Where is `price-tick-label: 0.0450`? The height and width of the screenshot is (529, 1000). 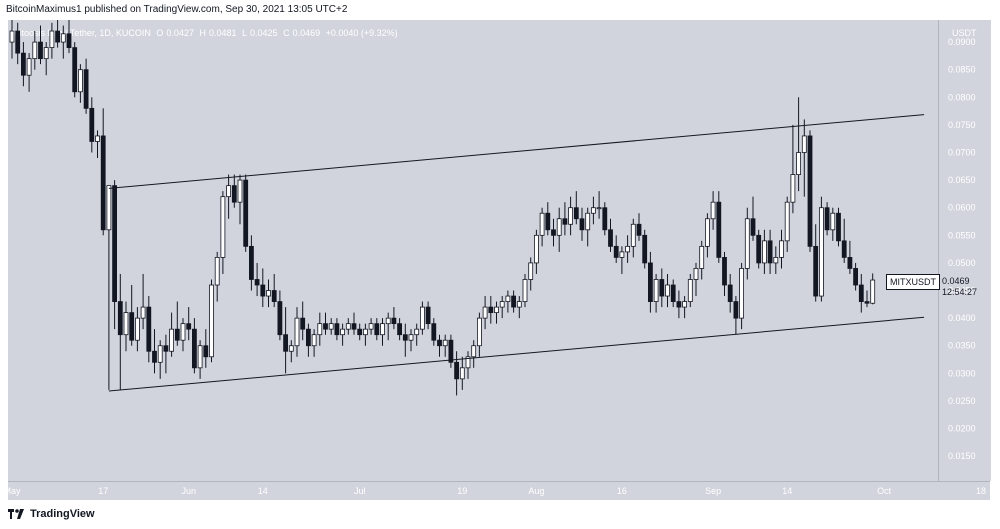
price-tick-label: 0.0450 is located at coordinates (962, 291).